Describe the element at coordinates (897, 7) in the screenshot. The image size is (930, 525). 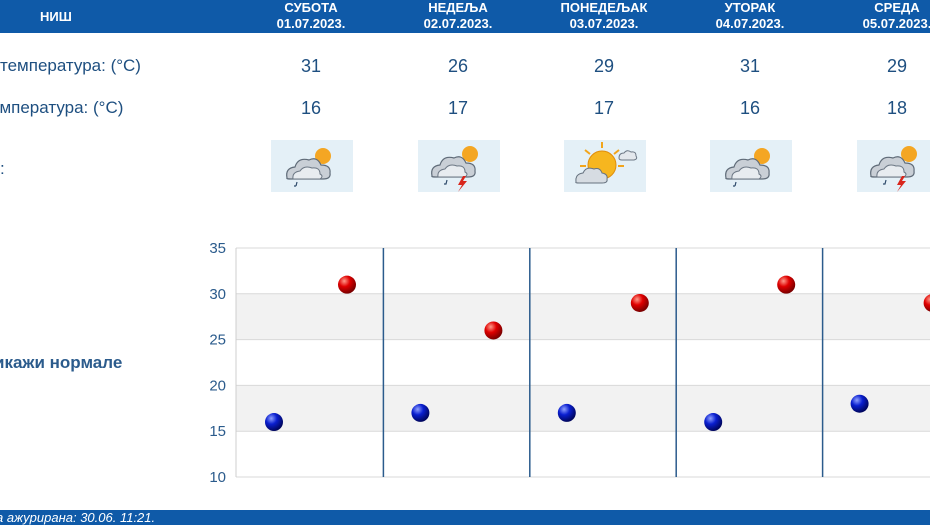
I see `day-name: СРЕДА` at that location.